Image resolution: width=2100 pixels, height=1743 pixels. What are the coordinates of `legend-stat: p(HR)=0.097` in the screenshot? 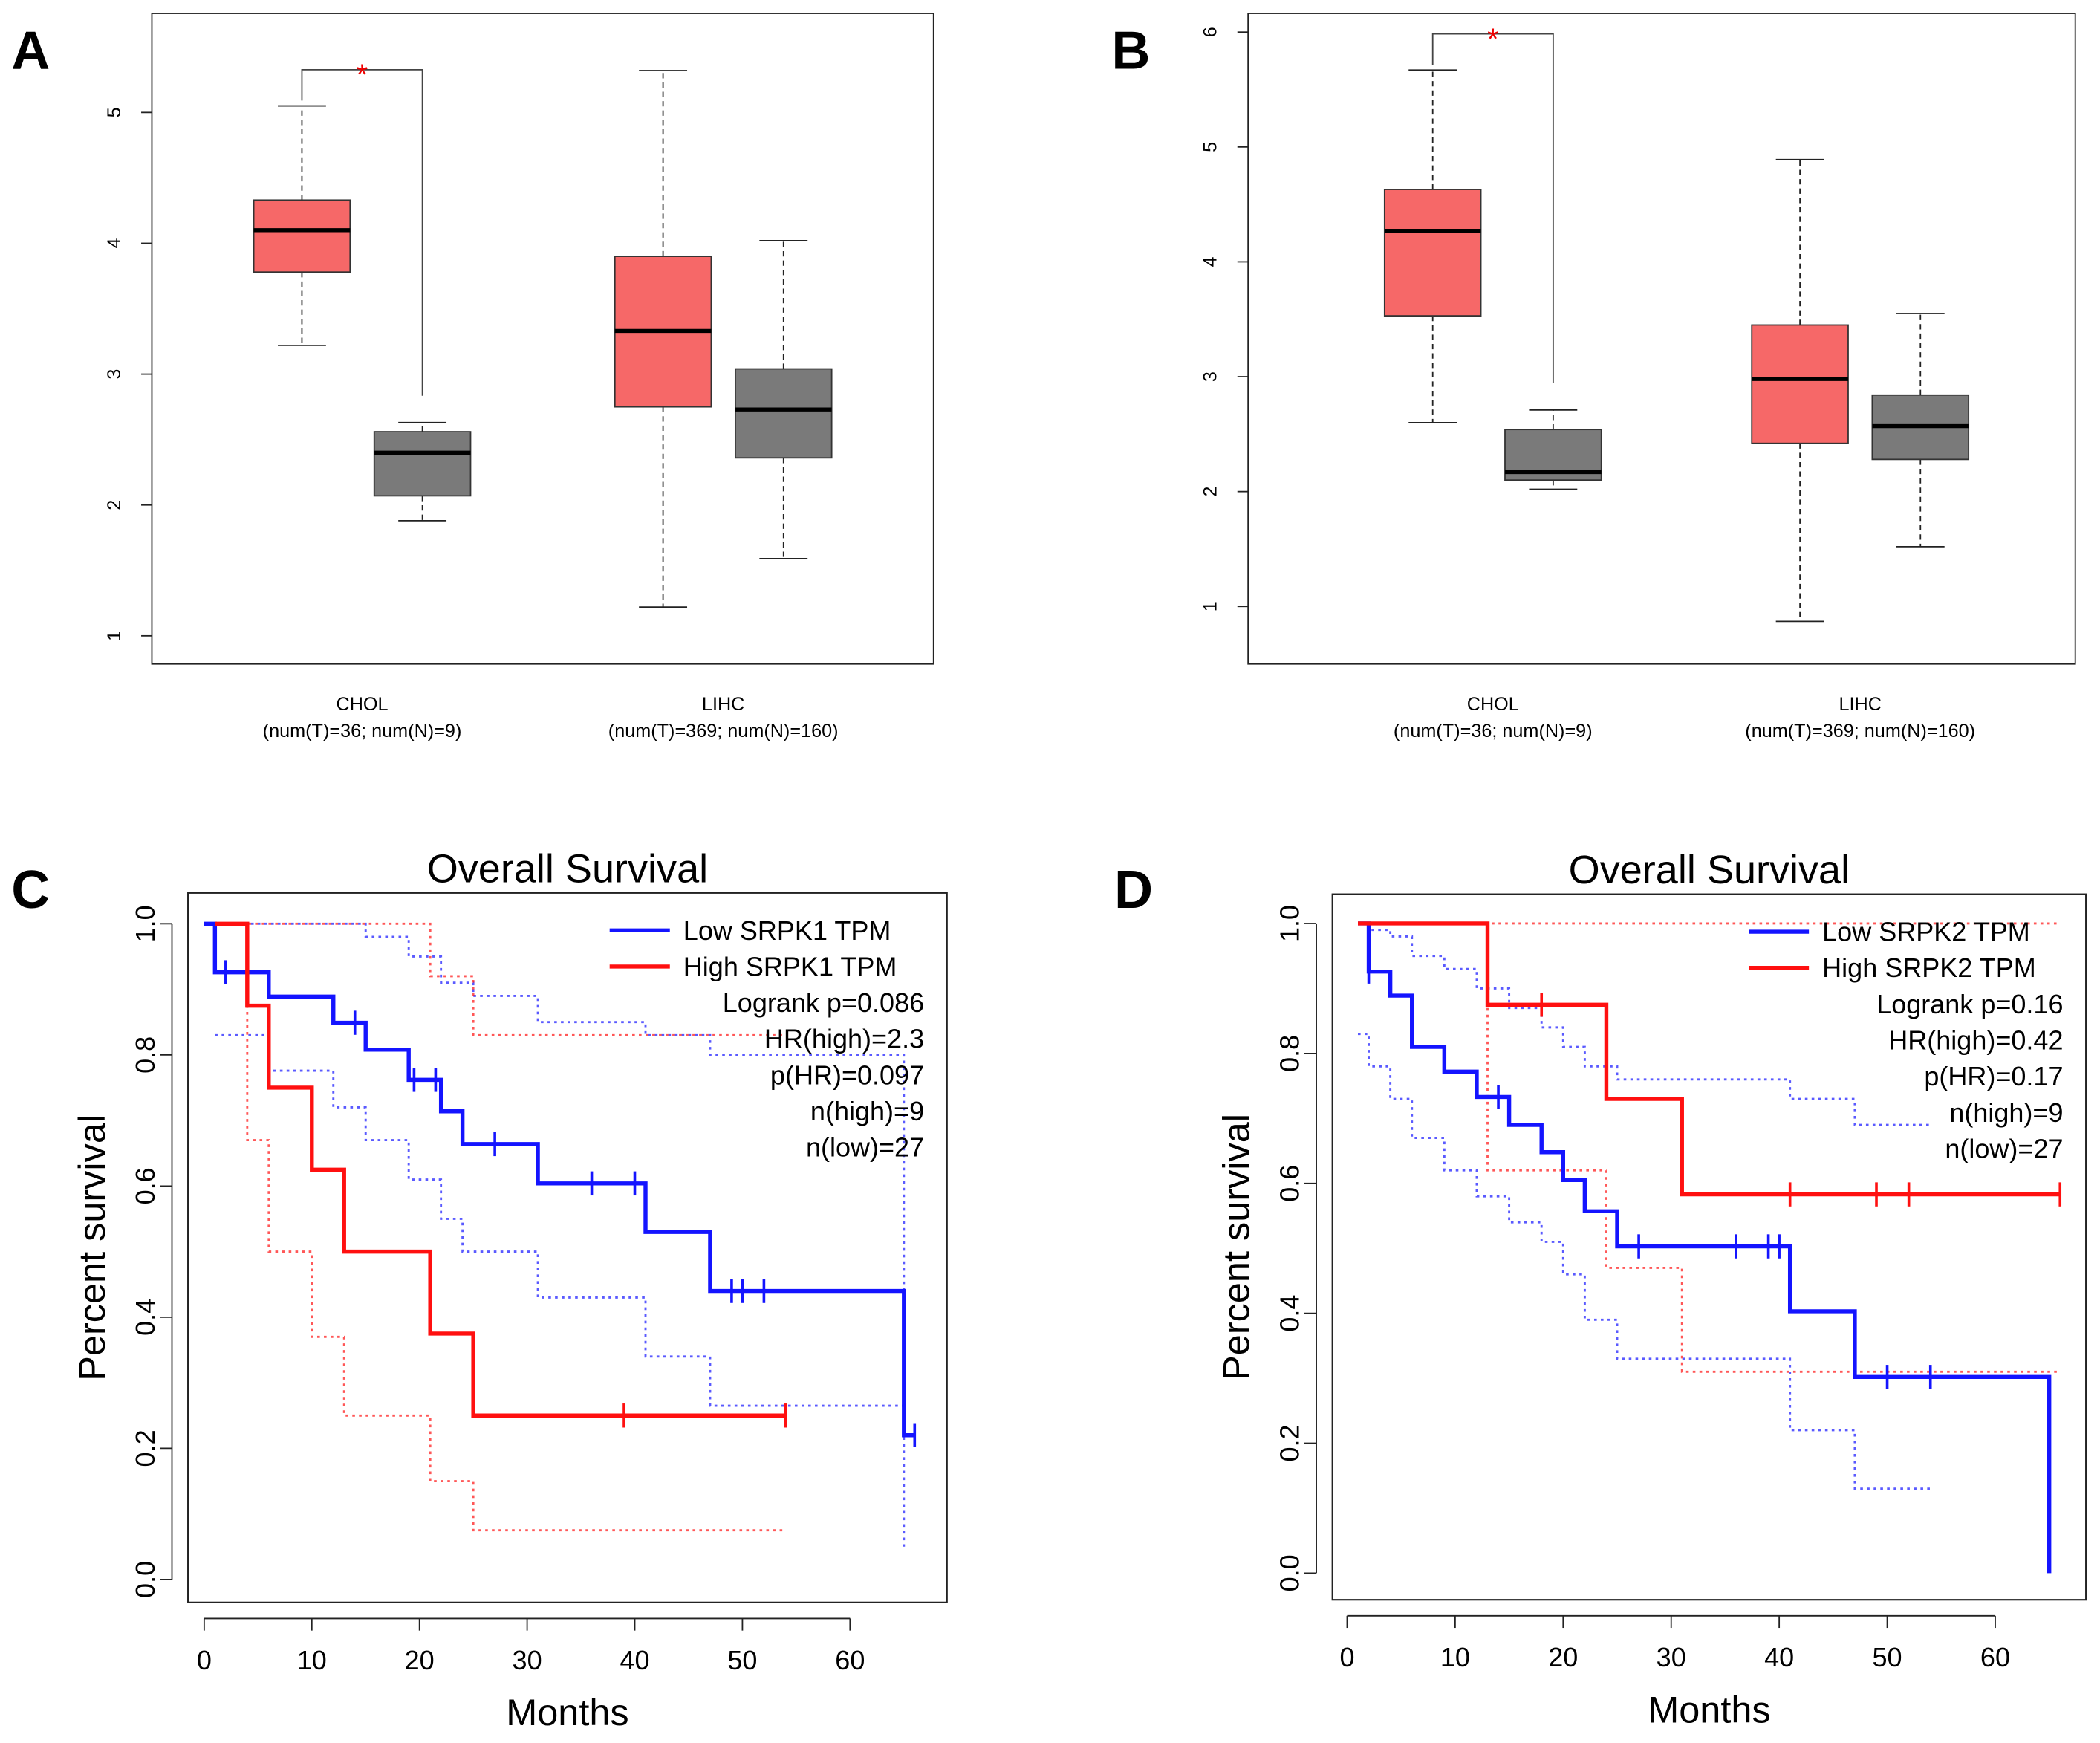 It's located at (847, 1074).